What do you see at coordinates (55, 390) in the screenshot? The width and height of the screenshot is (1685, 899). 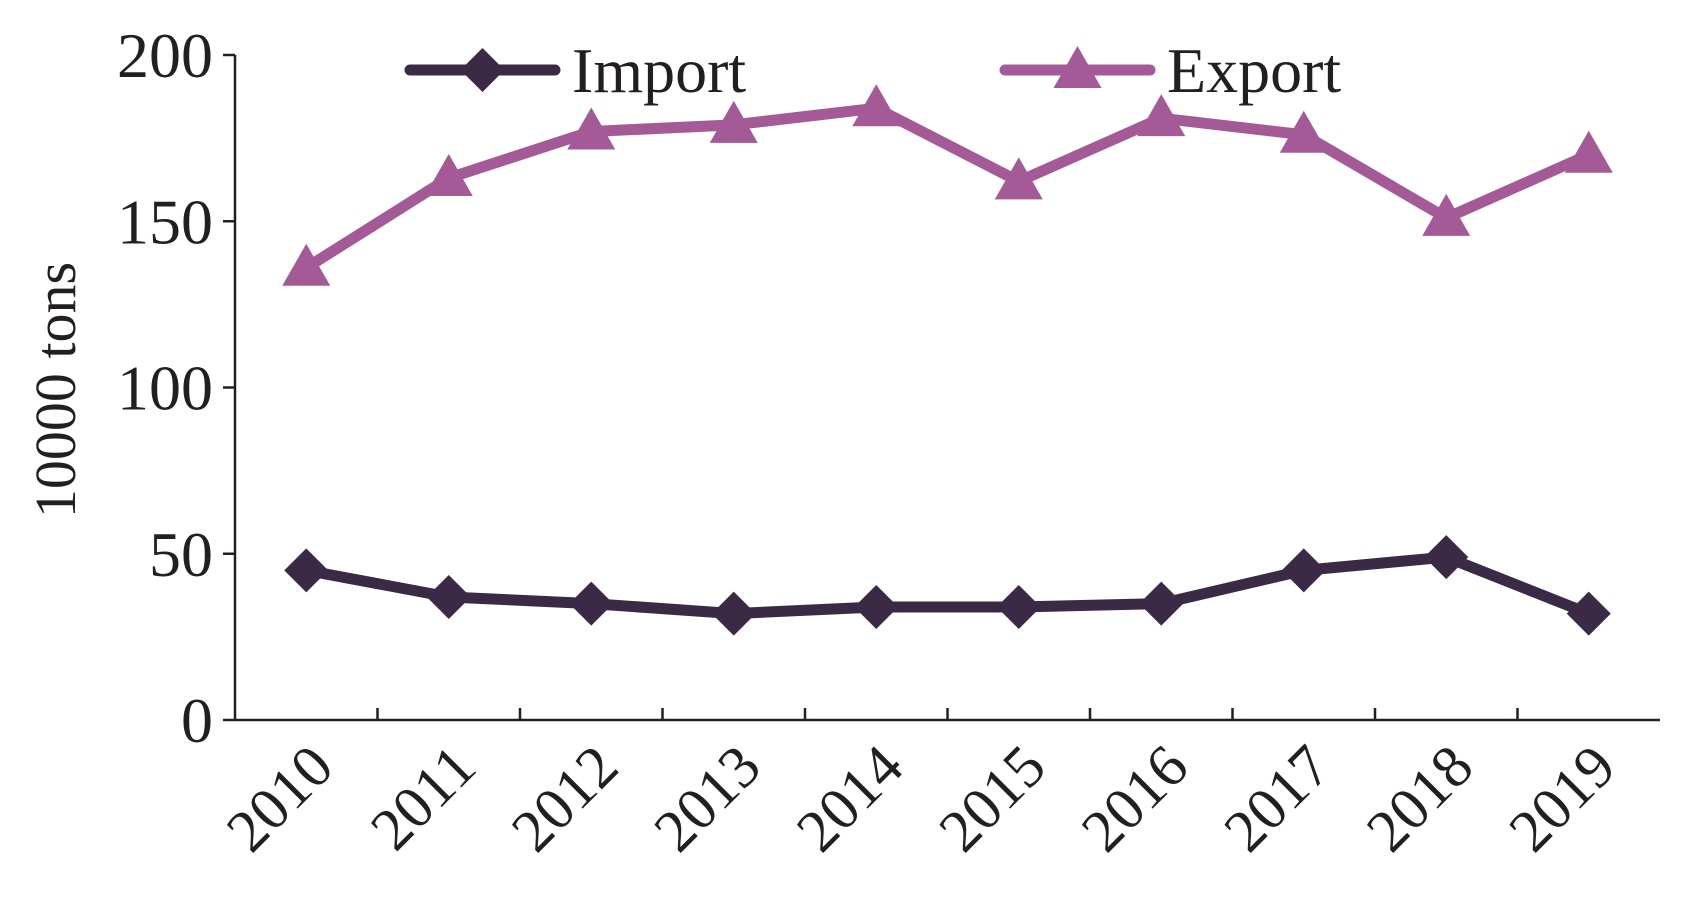 I see `y-axis-title: 10000 tons` at bounding box center [55, 390].